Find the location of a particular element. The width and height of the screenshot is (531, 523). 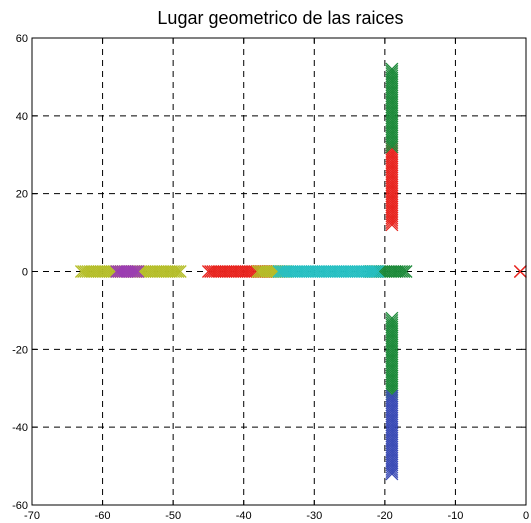

x-tick-label: -40 is located at coordinates (244, 516).